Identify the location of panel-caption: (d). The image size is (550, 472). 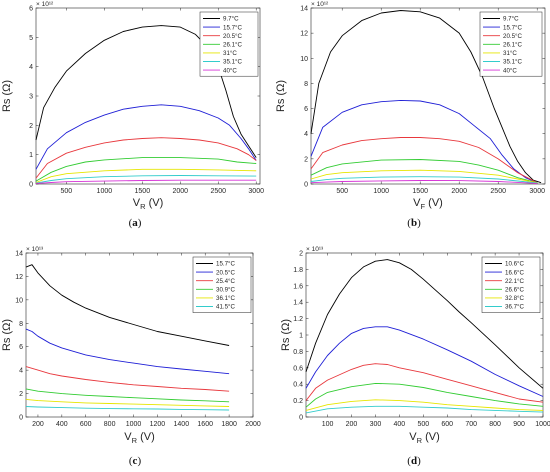
(414, 461).